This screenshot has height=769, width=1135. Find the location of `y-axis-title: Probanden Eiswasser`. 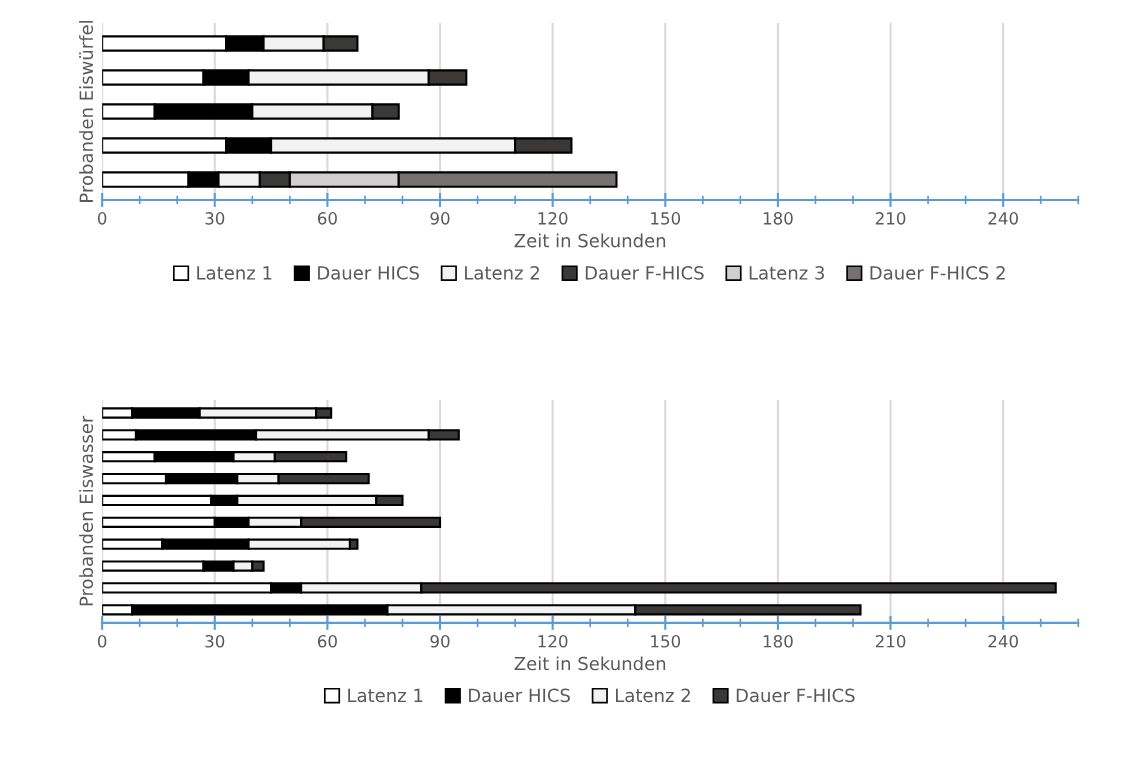

y-axis-title: Probanden Eiswasser is located at coordinates (86, 510).